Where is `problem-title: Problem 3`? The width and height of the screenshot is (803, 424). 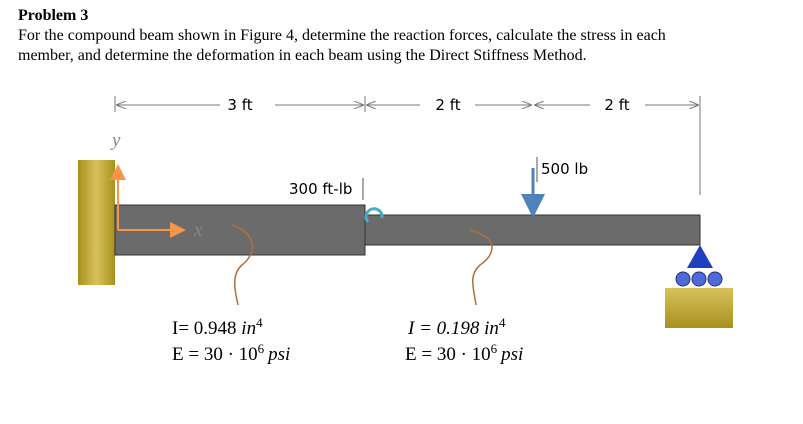 problem-title: Problem 3 is located at coordinates (53, 15).